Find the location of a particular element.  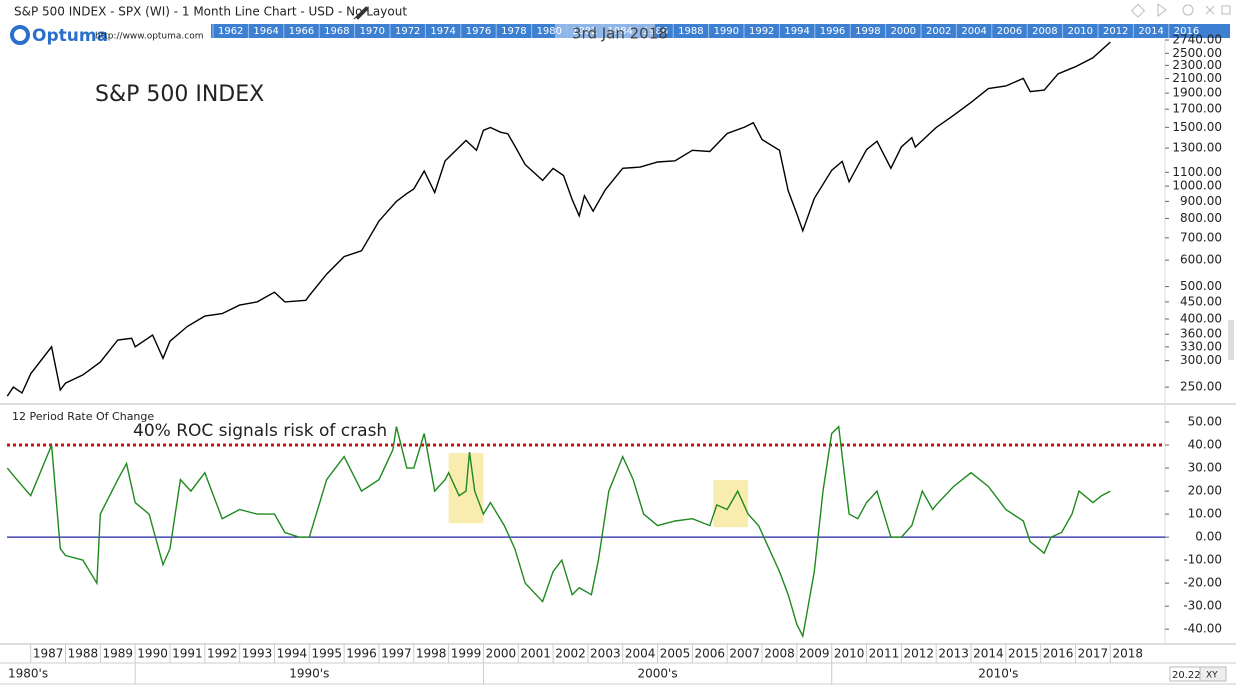

x-tick-label: 1998 is located at coordinates (431, 654).